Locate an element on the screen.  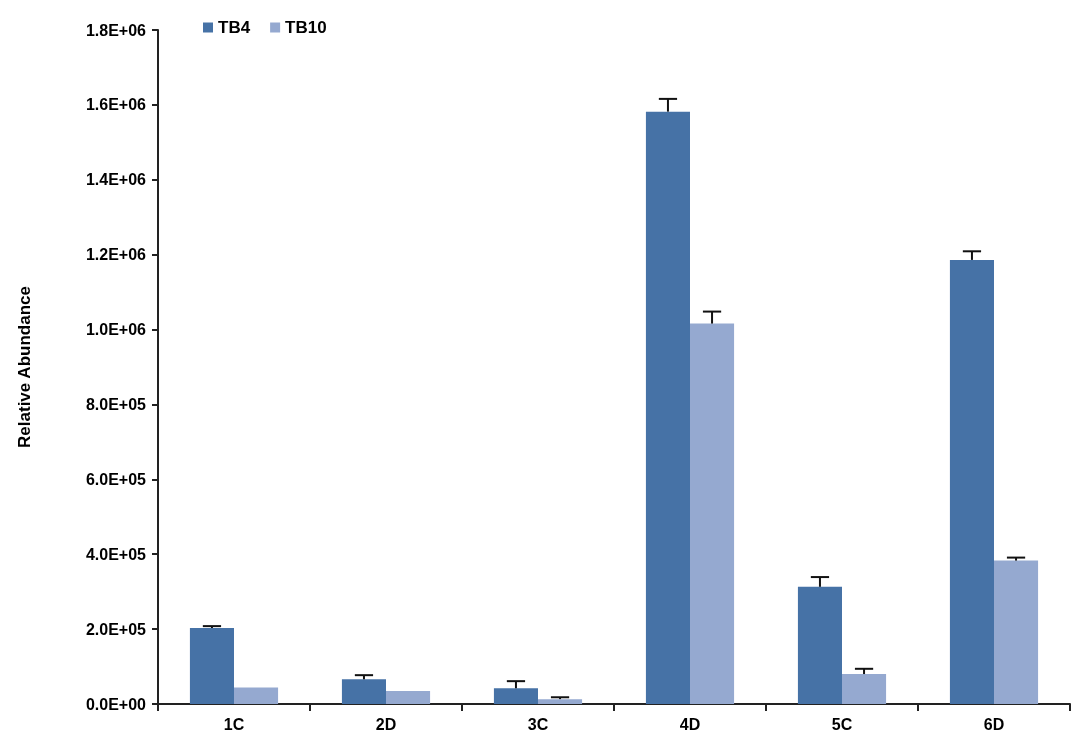
y-tick-label: 8.0E+05 is located at coordinates (116, 404).